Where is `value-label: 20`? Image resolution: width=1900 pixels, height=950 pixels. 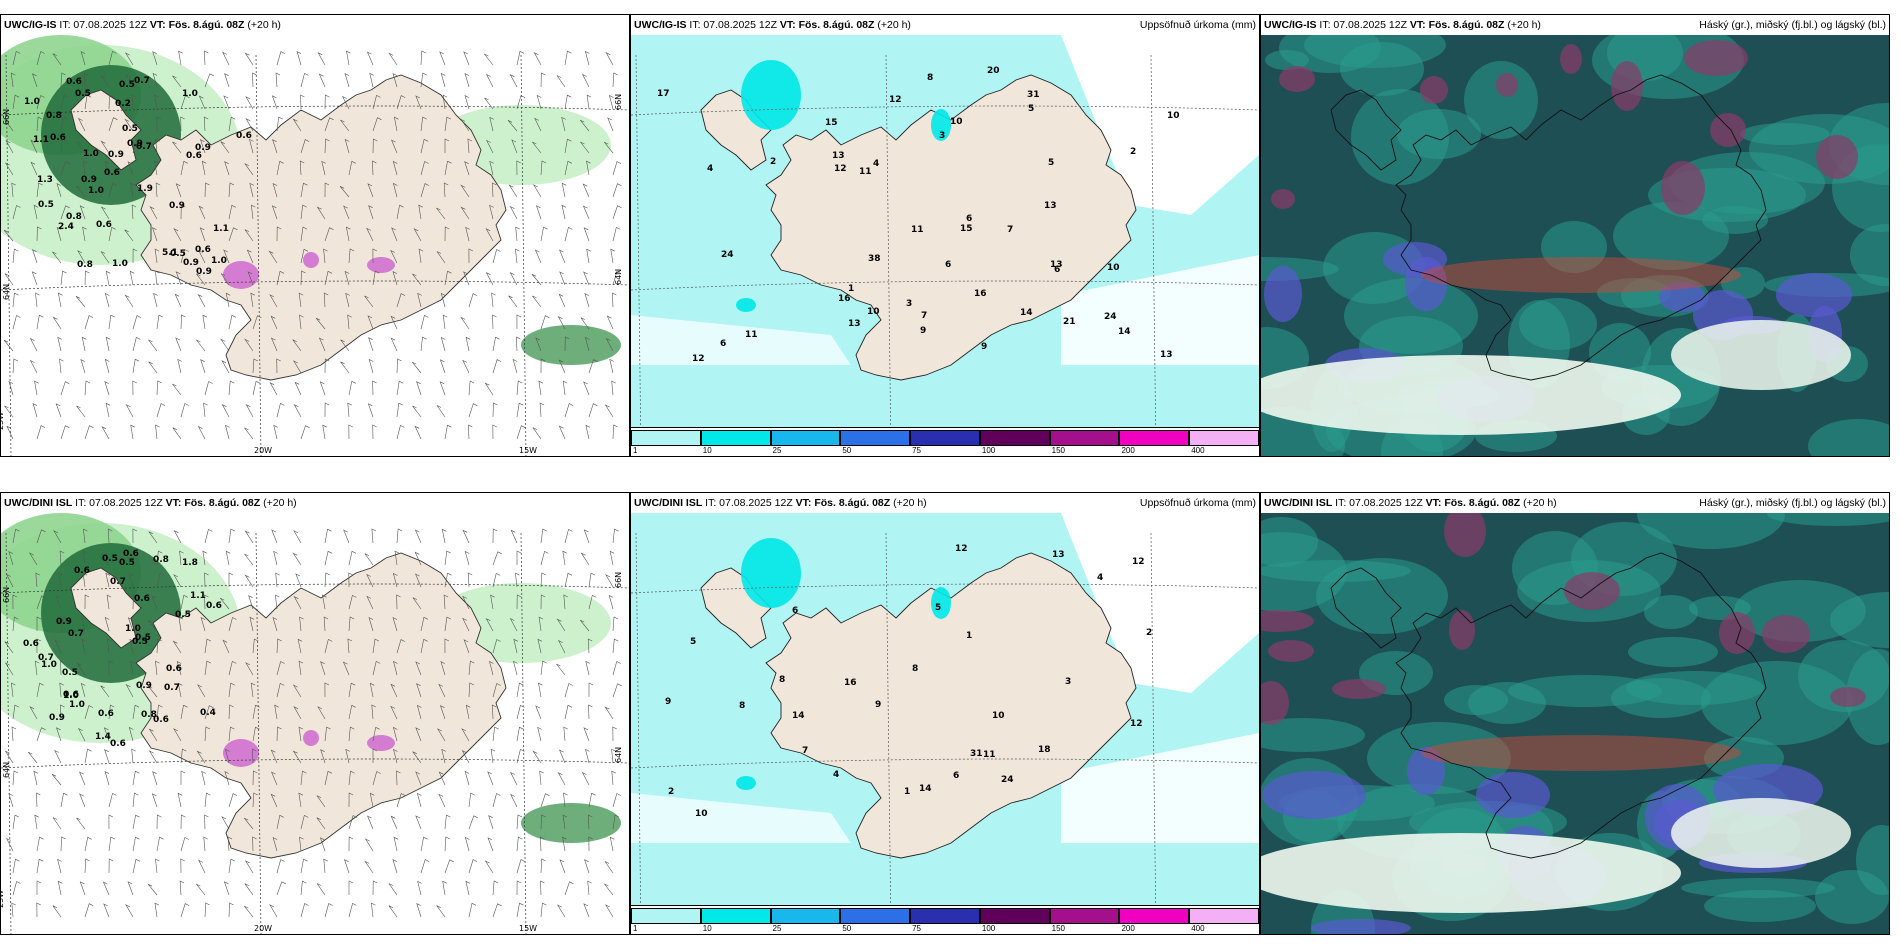
value-label: 20 is located at coordinates (993, 71).